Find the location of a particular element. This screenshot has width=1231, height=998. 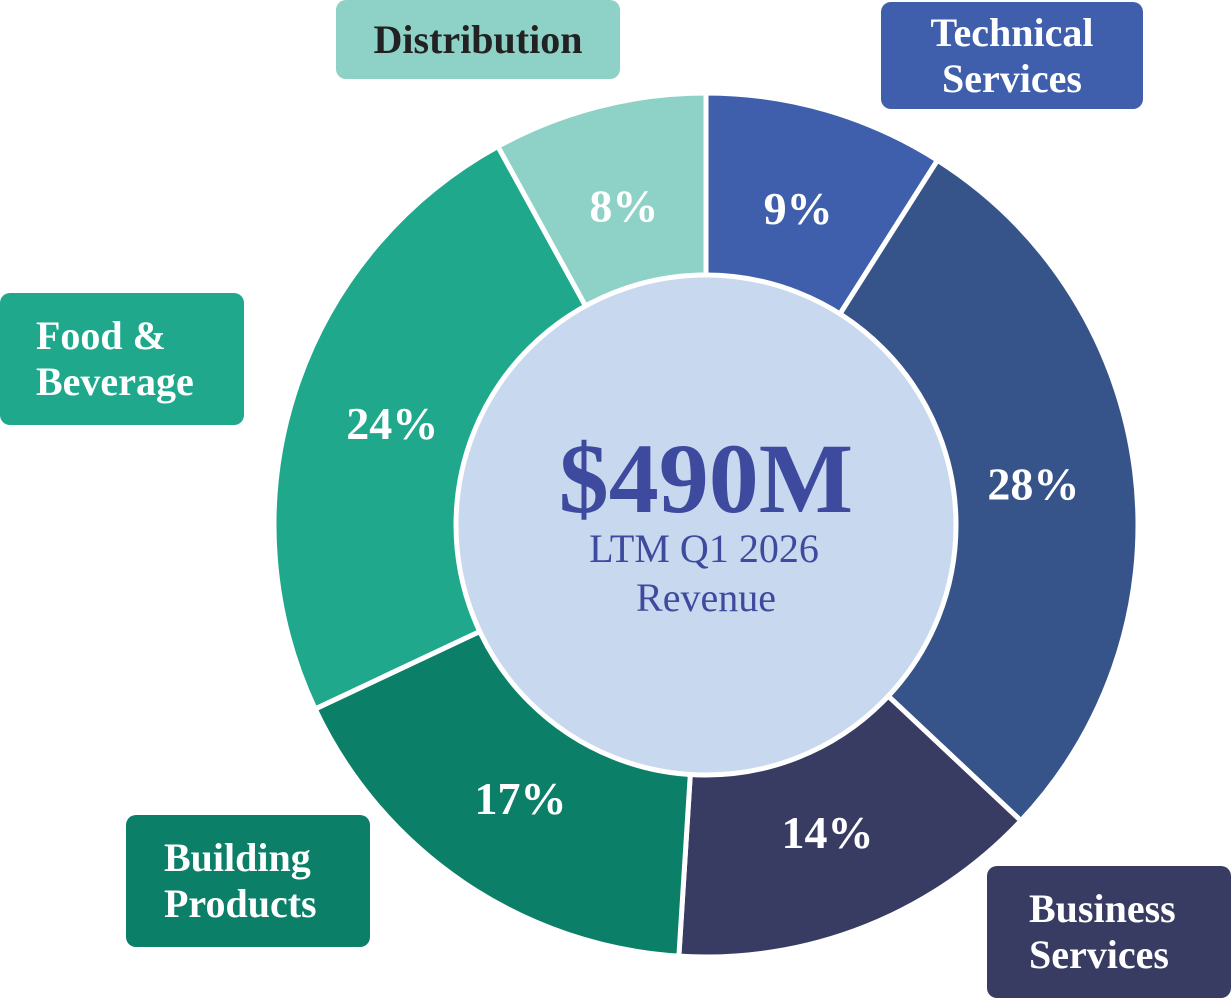

callout-building-products: Building Products is located at coordinates (248, 881).